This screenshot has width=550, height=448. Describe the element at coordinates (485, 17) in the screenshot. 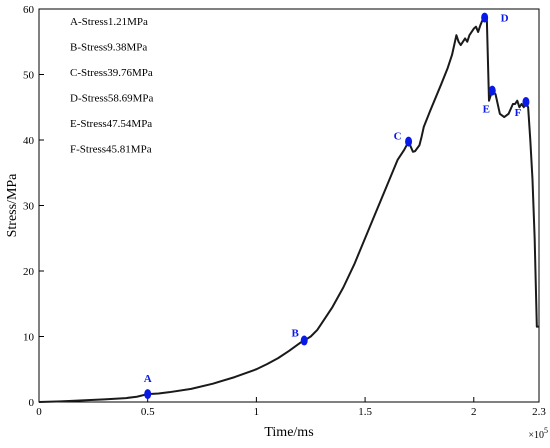

I see `marker-point-d` at that location.